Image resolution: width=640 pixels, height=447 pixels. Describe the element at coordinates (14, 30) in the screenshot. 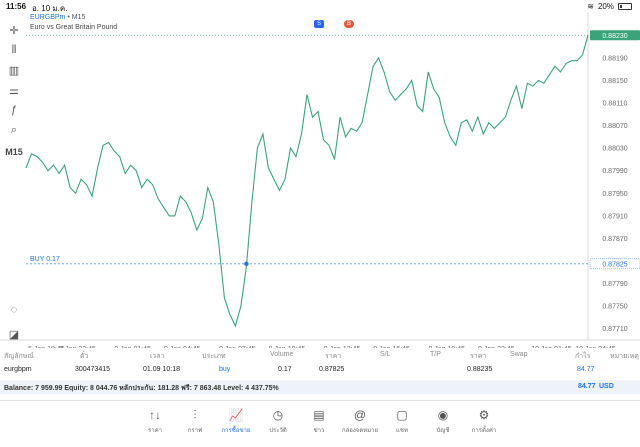

I see `crosshair-icon: ✛` at that location.